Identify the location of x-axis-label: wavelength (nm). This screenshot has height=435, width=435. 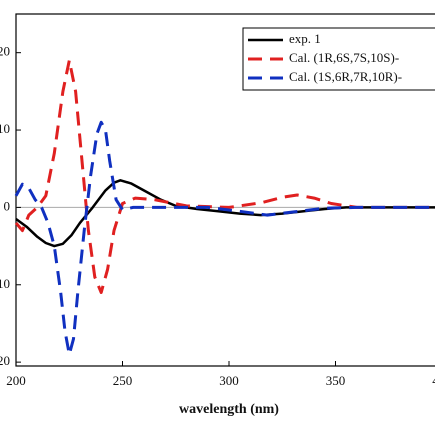
(229, 409).